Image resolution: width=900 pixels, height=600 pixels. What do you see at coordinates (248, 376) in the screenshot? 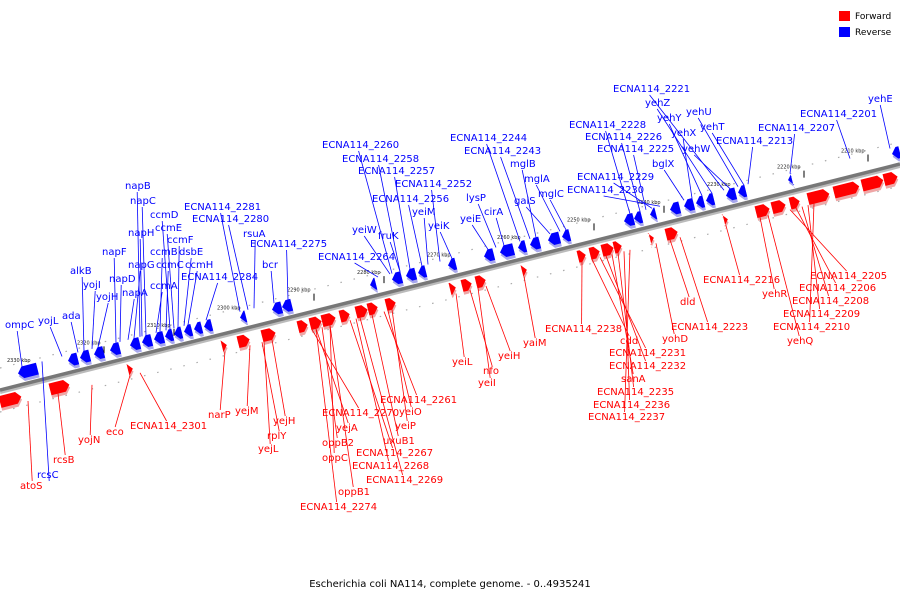
I see `yejm-leader` at bounding box center [248, 376].